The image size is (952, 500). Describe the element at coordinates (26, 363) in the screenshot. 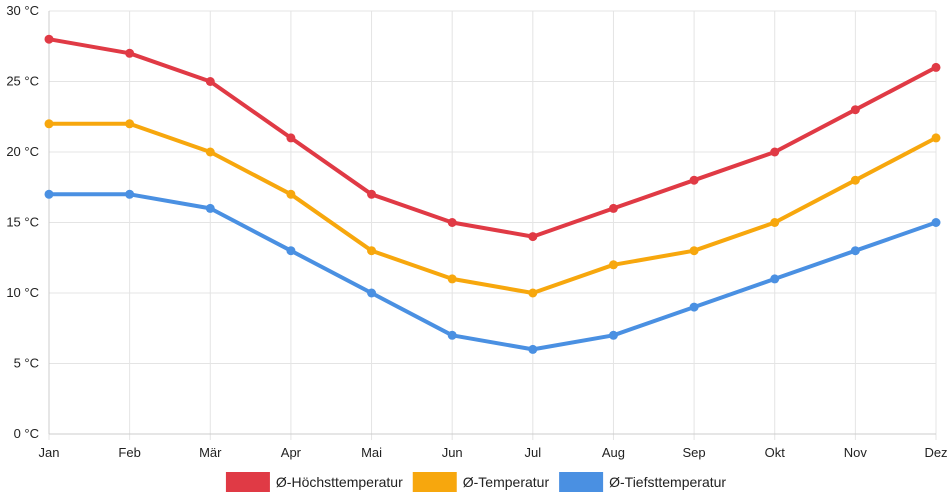

I see `y-tick-label: 5 °C` at that location.